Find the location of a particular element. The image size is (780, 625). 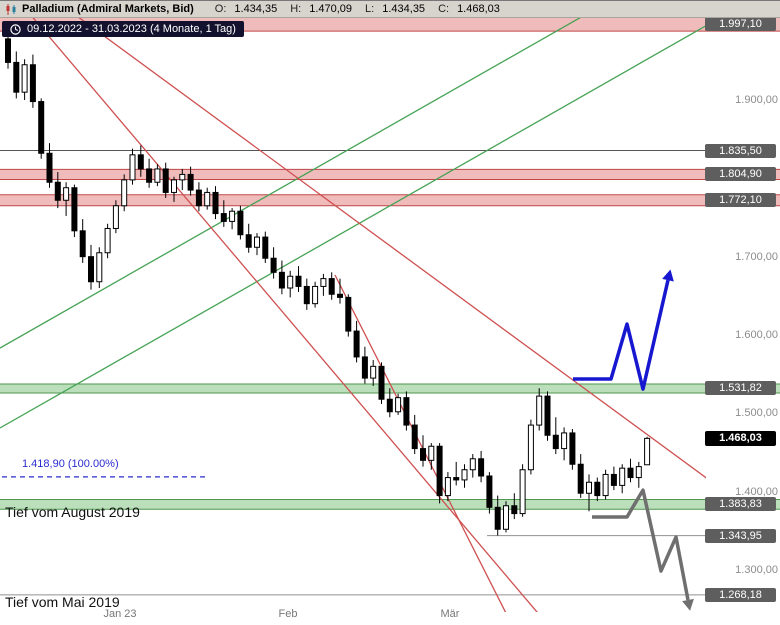

bullish-scenario-arrow is located at coordinates (621, 335).